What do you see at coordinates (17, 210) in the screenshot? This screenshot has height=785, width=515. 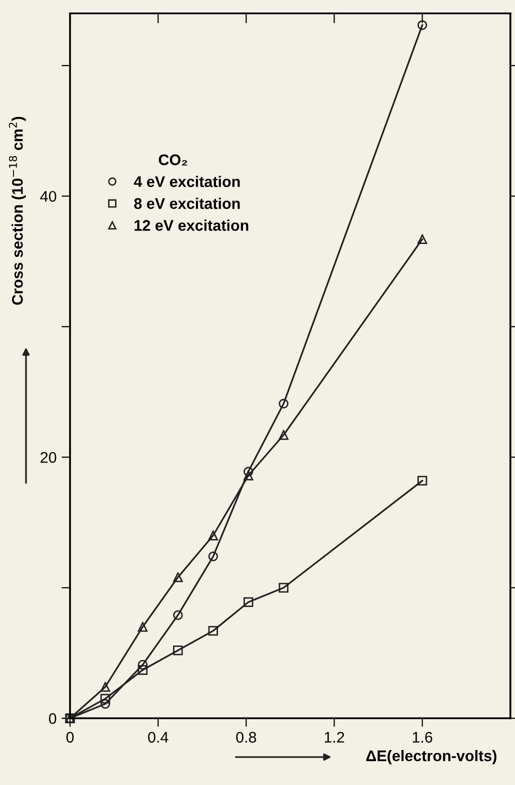 I see `y-axis-title: Cross section (10$^{−18}$ cm$^{2}$)` at bounding box center [17, 210].